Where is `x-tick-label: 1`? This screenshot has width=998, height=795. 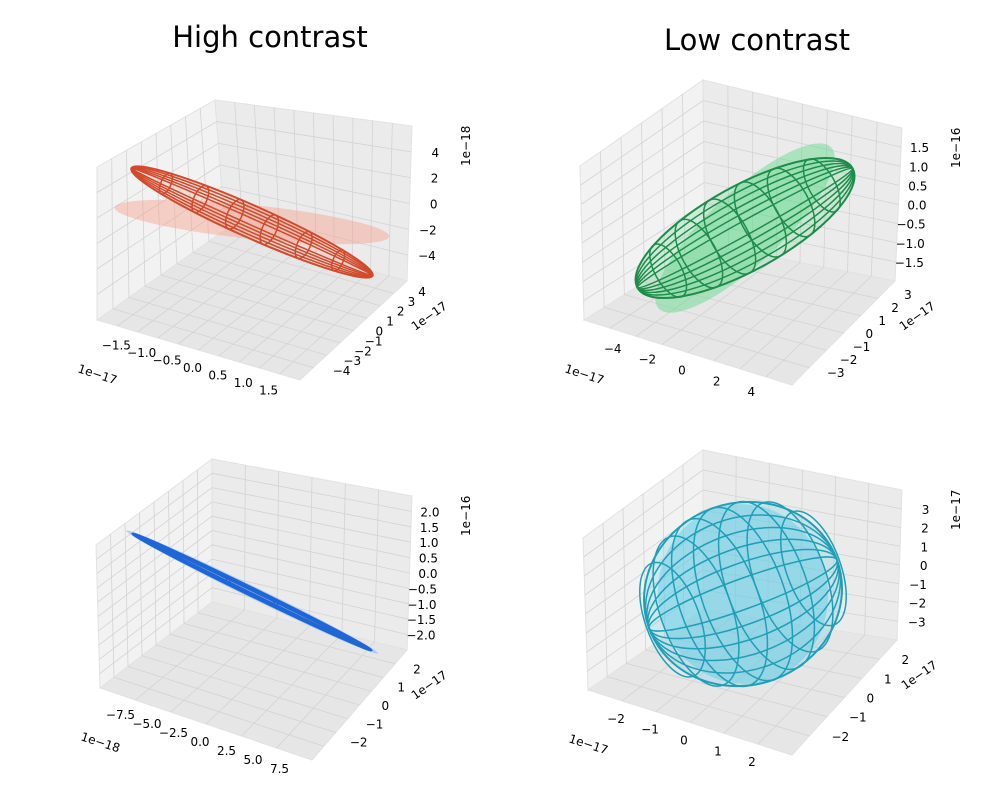 x-tick-label: 1 is located at coordinates (718, 751).